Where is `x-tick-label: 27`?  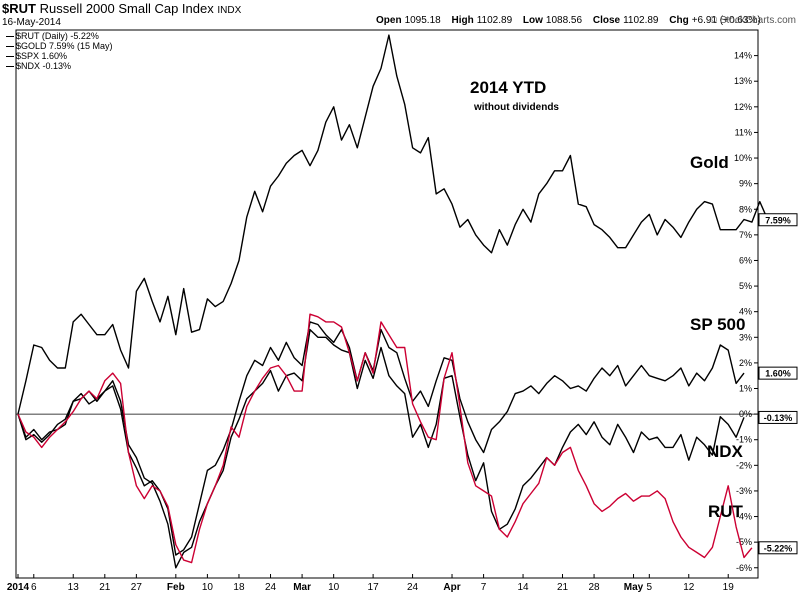
x-tick-label: 27 is located at coordinates (137, 587).